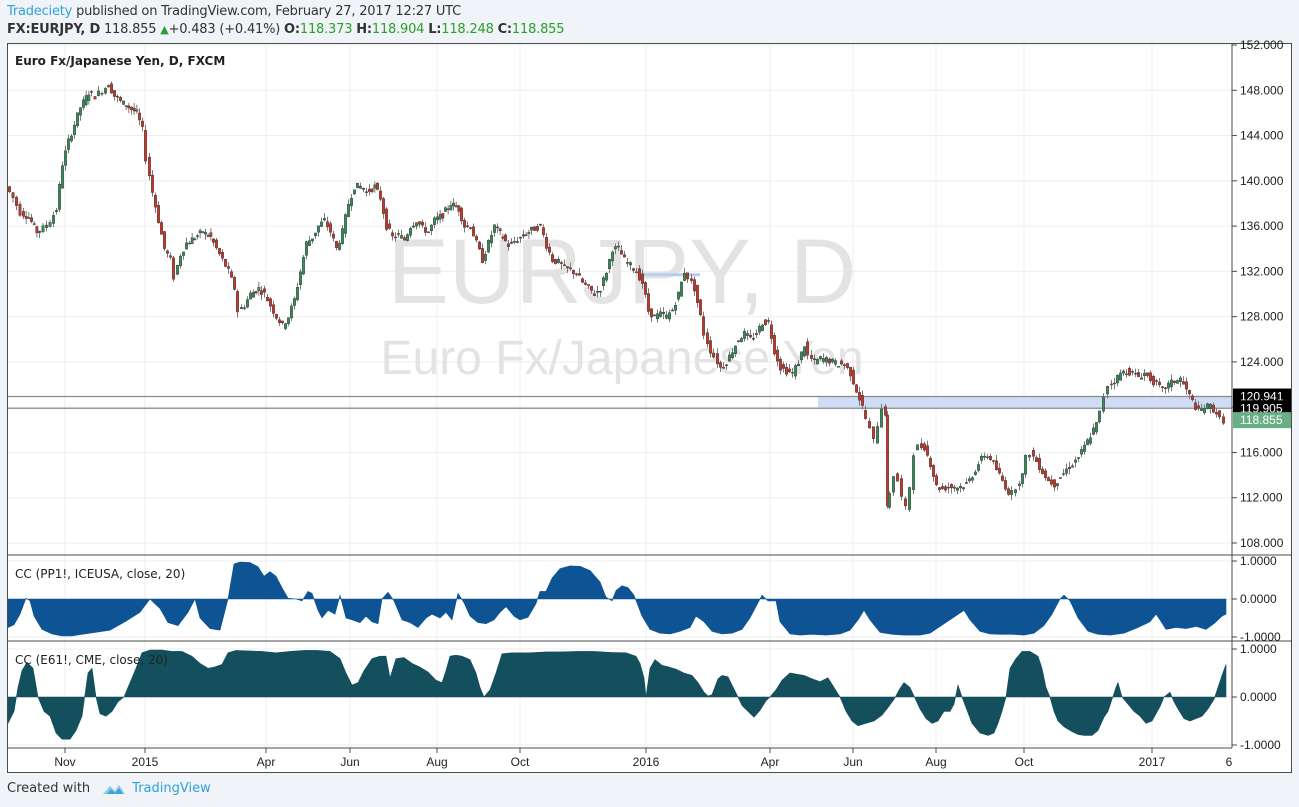 The width and height of the screenshot is (1299, 807). What do you see at coordinates (622, 272) in the screenshot?
I see `watermark-symbol: EURJPY, D` at bounding box center [622, 272].